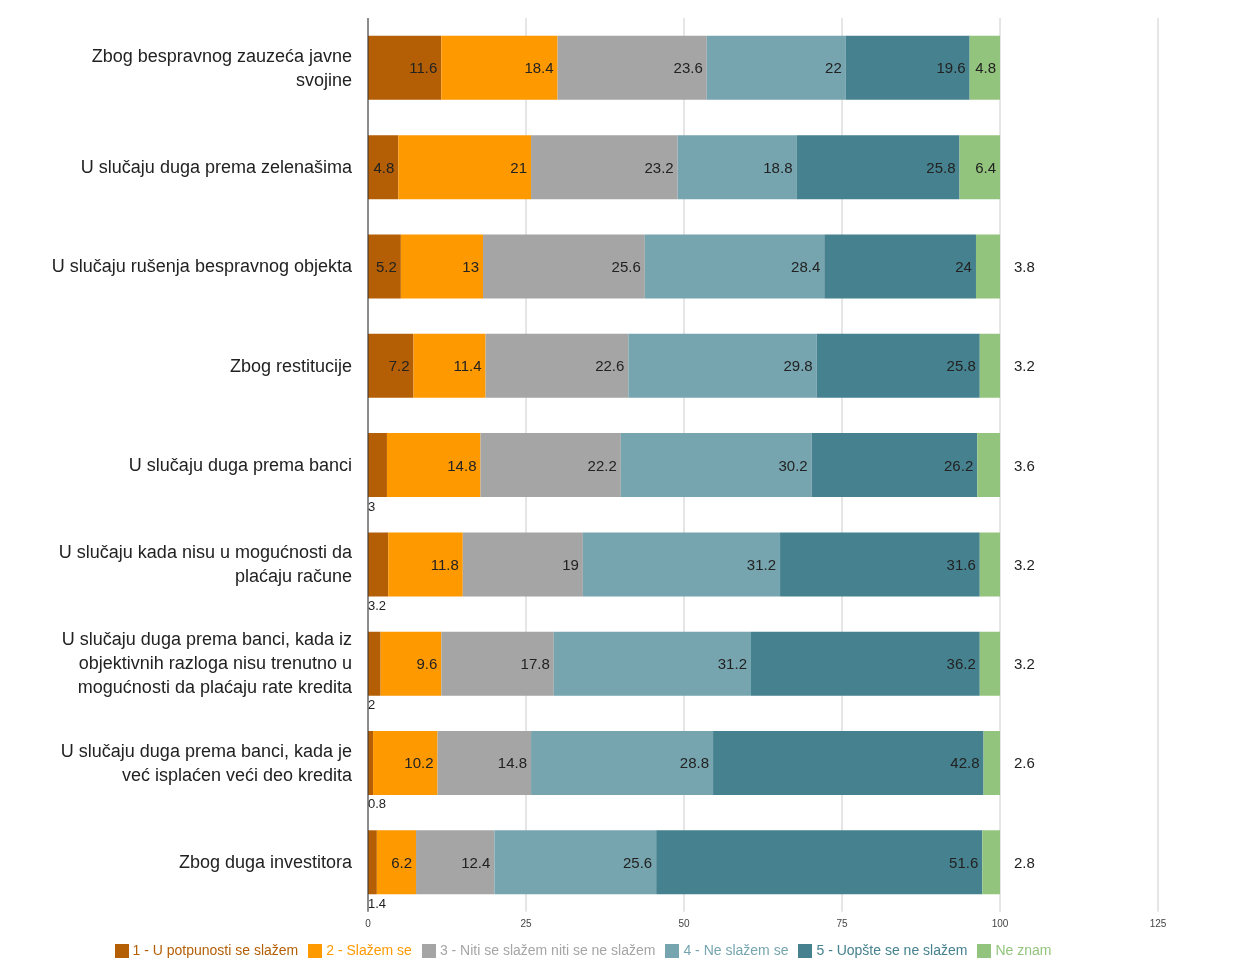 This screenshot has width=1236, height=974. Describe the element at coordinates (377, 804) in the screenshot. I see `data-label: 0.8` at that location.